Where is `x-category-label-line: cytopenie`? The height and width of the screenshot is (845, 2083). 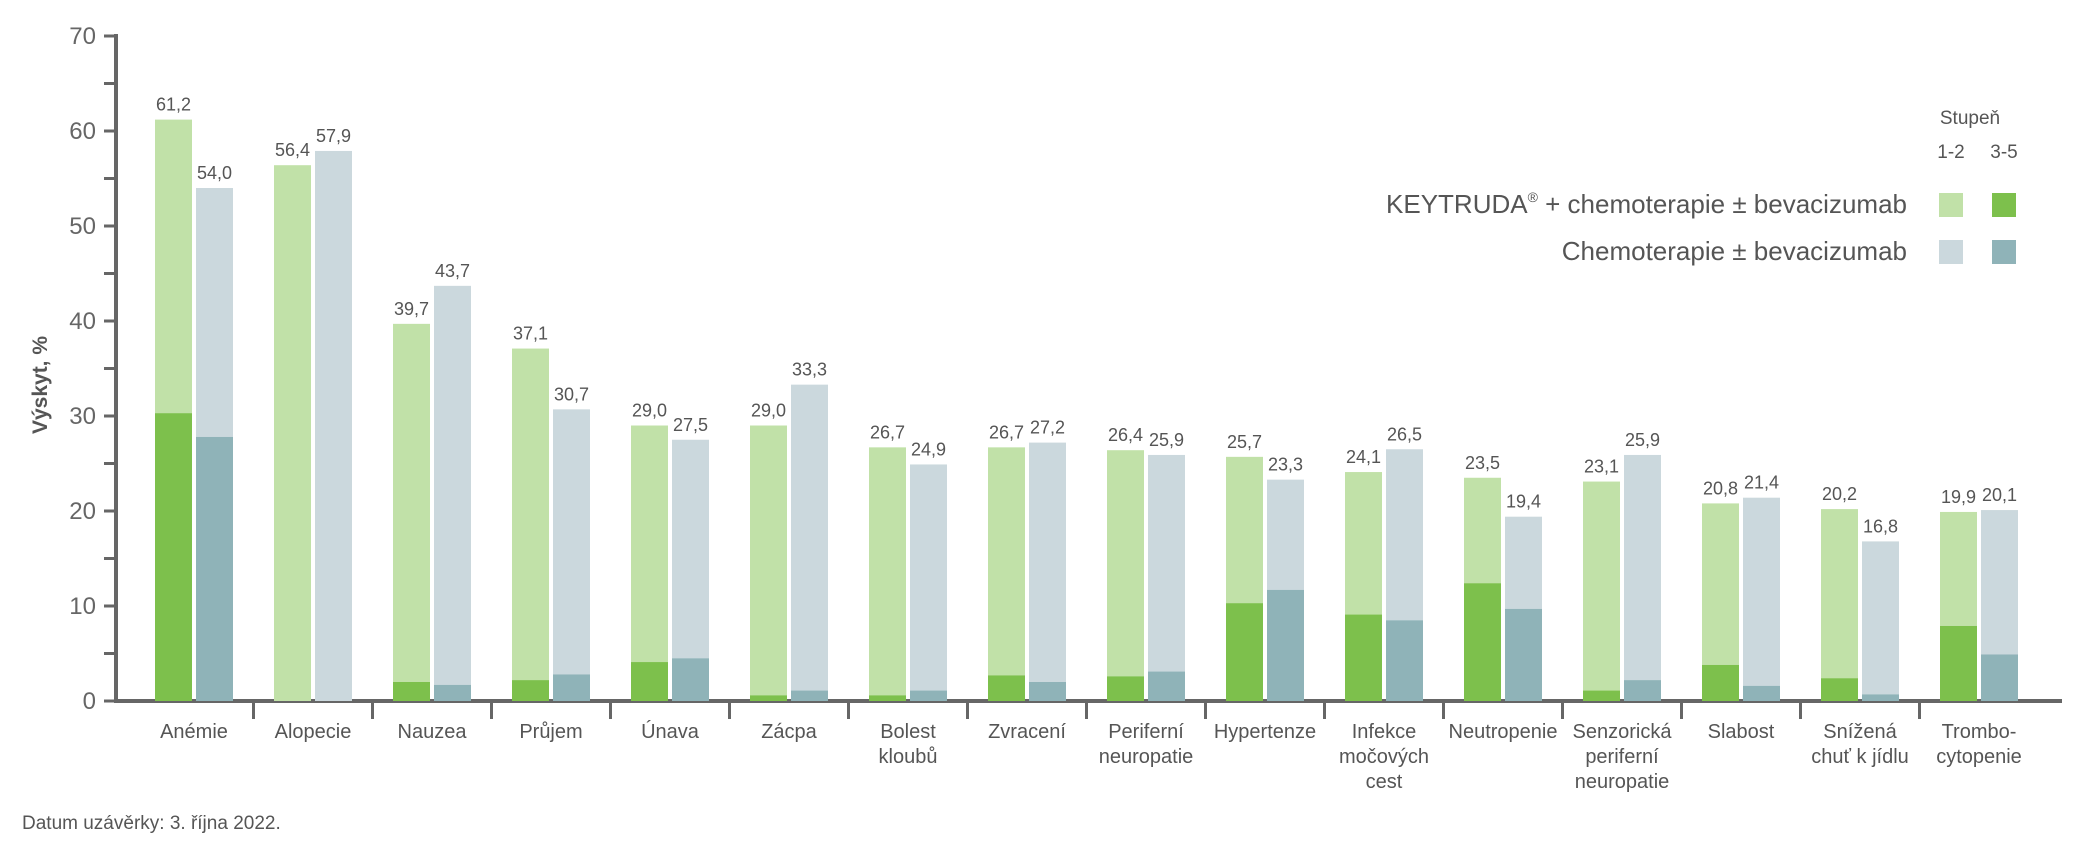 x-category-label-line: cytopenie is located at coordinates (1979, 757).